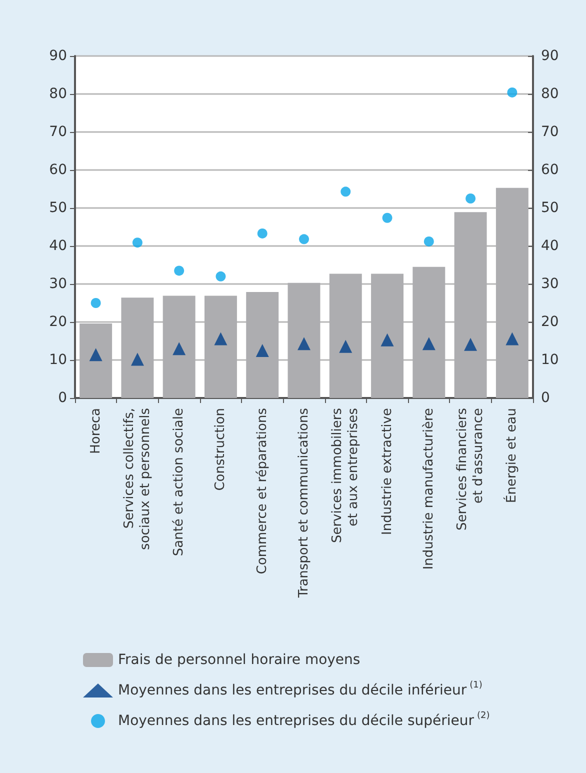 The width and height of the screenshot is (586, 773). What do you see at coordinates (304, 503) in the screenshot?
I see `x-tick-label: Transport et communications` at bounding box center [304, 503].